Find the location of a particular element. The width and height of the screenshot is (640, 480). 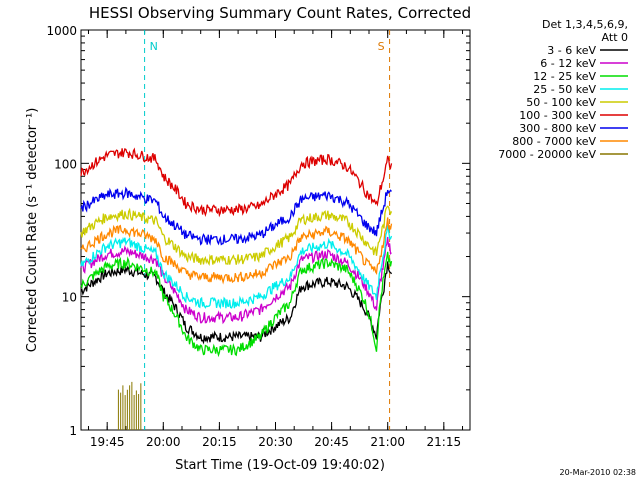

y-tick-label: 100 is located at coordinates (65, 164).